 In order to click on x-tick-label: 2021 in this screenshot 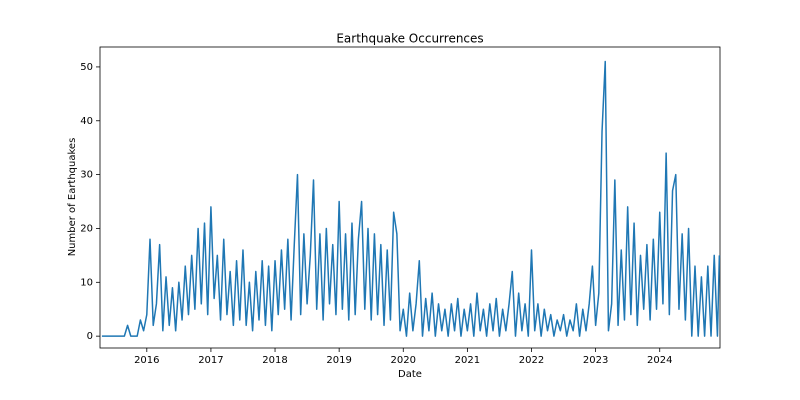, I will do `click(467, 360)`.